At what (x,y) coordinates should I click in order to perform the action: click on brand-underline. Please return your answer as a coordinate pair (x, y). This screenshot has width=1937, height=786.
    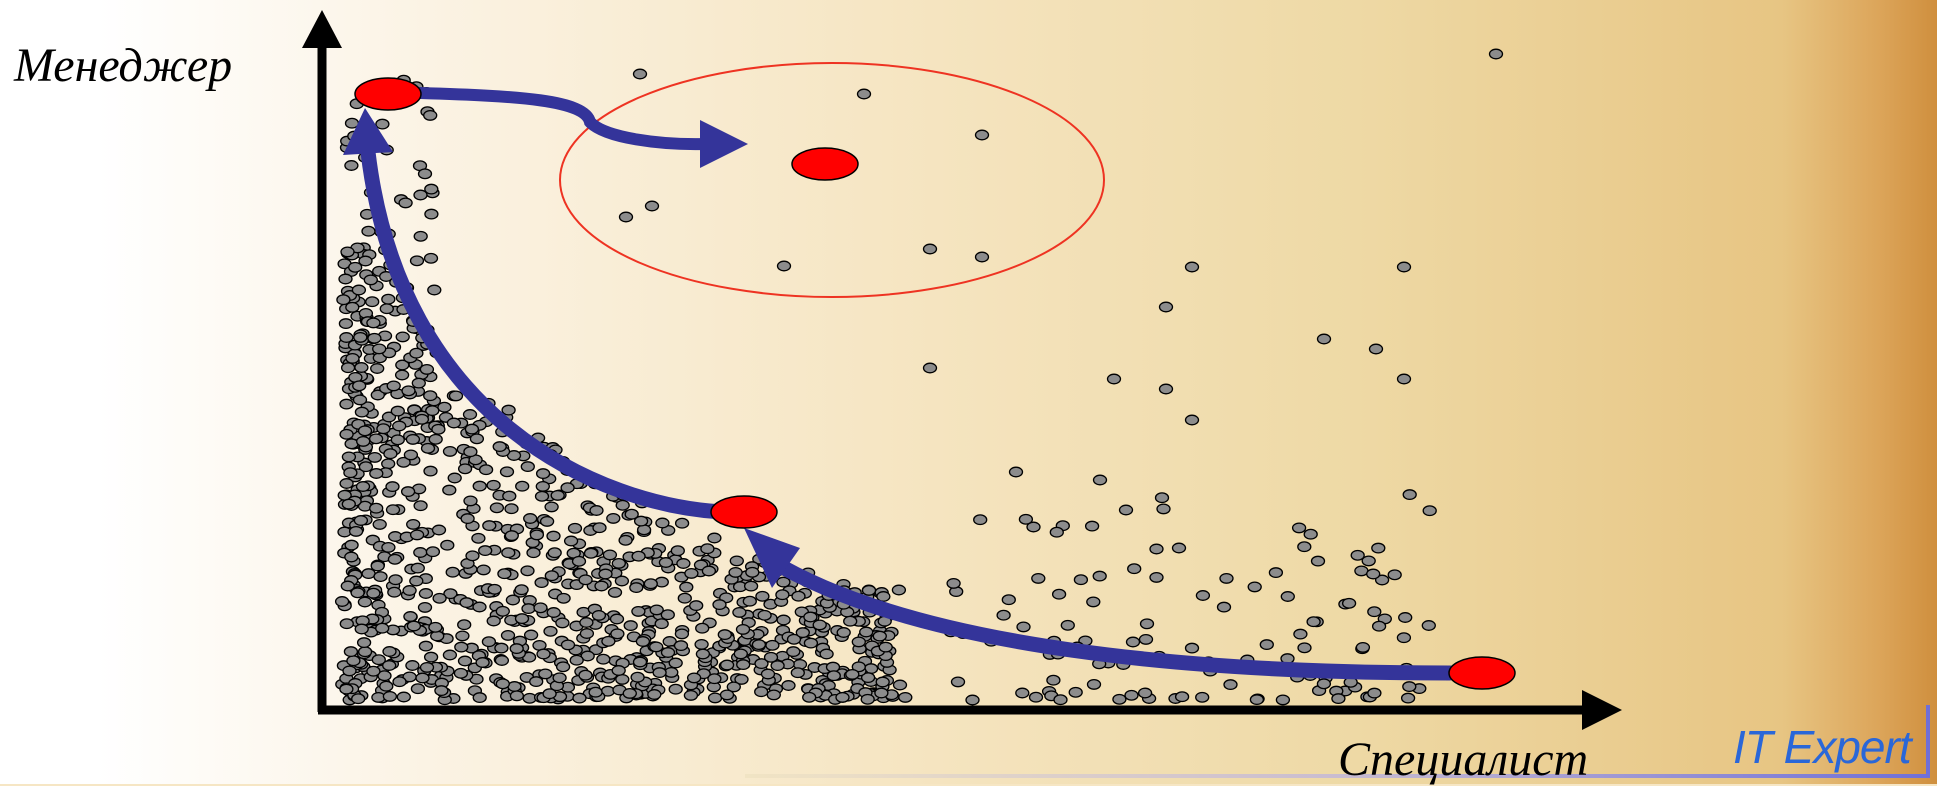
    Looking at the image, I should click on (1337, 776).